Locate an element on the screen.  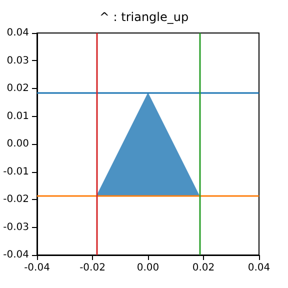
y-tick-label: 0.04 is located at coordinates (17, 33).